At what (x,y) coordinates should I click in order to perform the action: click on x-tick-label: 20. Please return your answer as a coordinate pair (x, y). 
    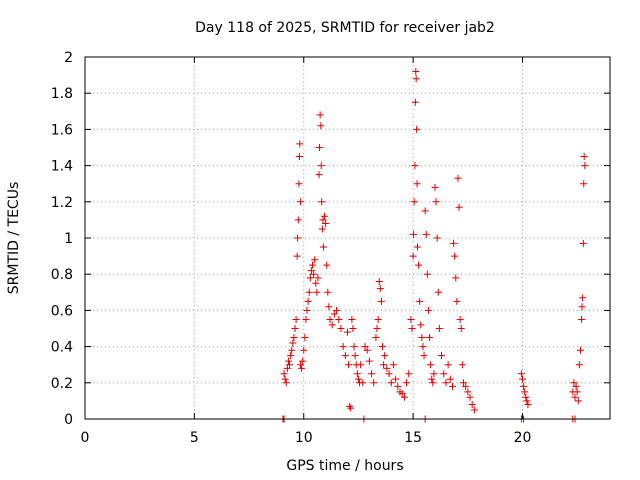
    Looking at the image, I should click on (523, 438).